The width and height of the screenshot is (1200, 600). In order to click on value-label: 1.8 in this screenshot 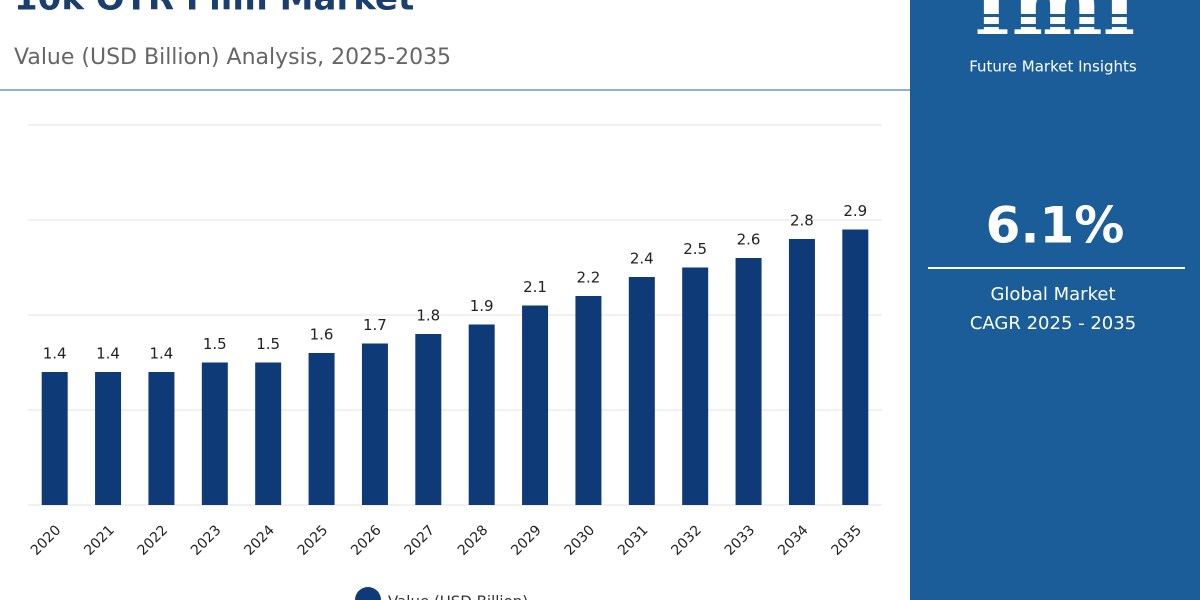, I will do `click(428, 316)`.